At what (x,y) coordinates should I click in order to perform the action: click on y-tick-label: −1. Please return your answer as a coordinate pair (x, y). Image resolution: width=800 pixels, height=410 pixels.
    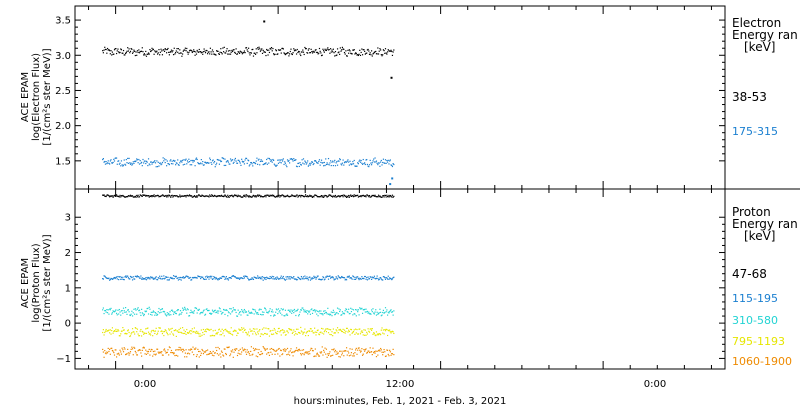
    Looking at the image, I should click on (63, 359).